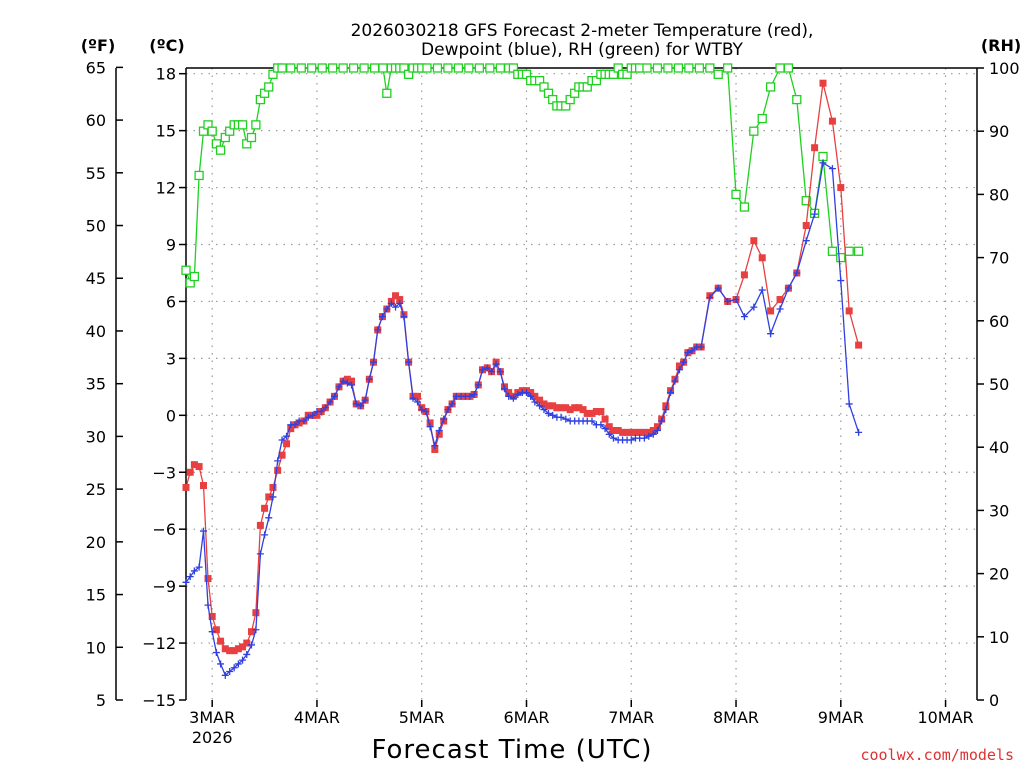 The width and height of the screenshot is (1024, 768). What do you see at coordinates (994, 700) in the screenshot?
I see `rh-tick-label: 0` at bounding box center [994, 700].